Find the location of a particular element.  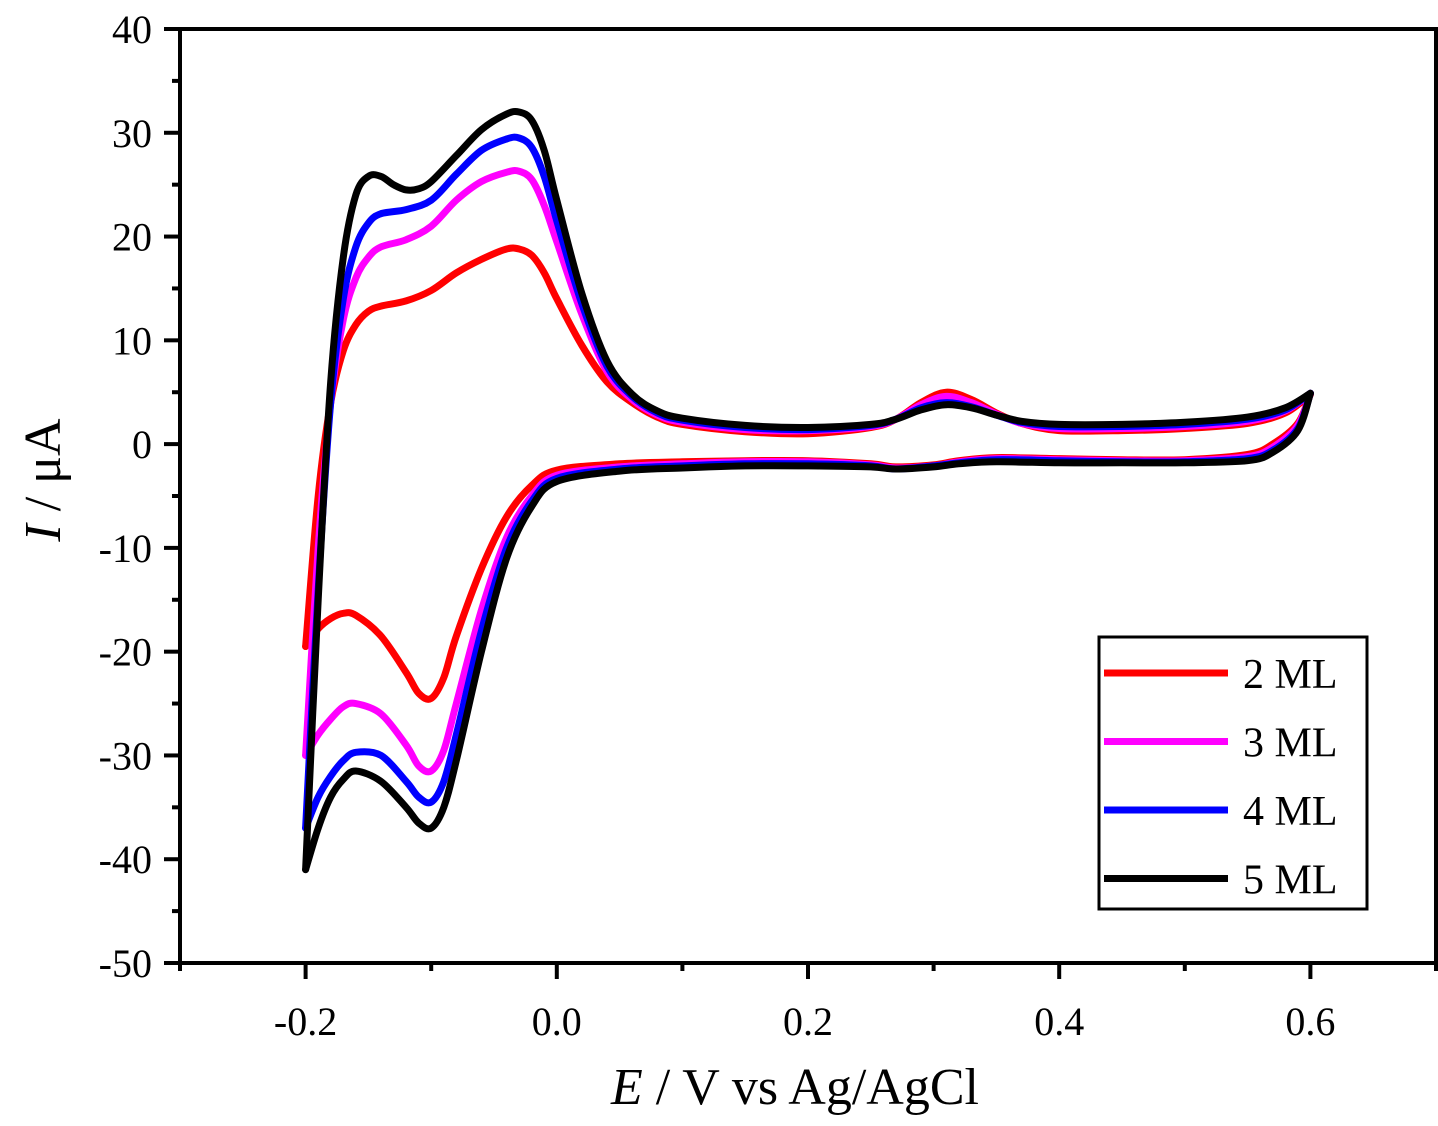

legend-label: 3 ML is located at coordinates (1290, 744).